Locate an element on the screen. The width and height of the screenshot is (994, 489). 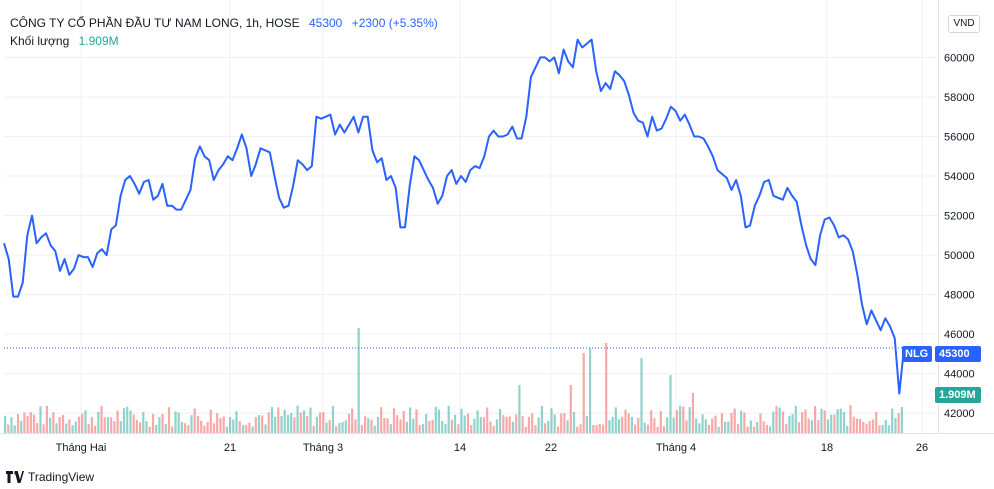
time-axis: Tháng Hai 21 Tháng 3 14 22 Tháng 4 18 26 is located at coordinates (492, 448).